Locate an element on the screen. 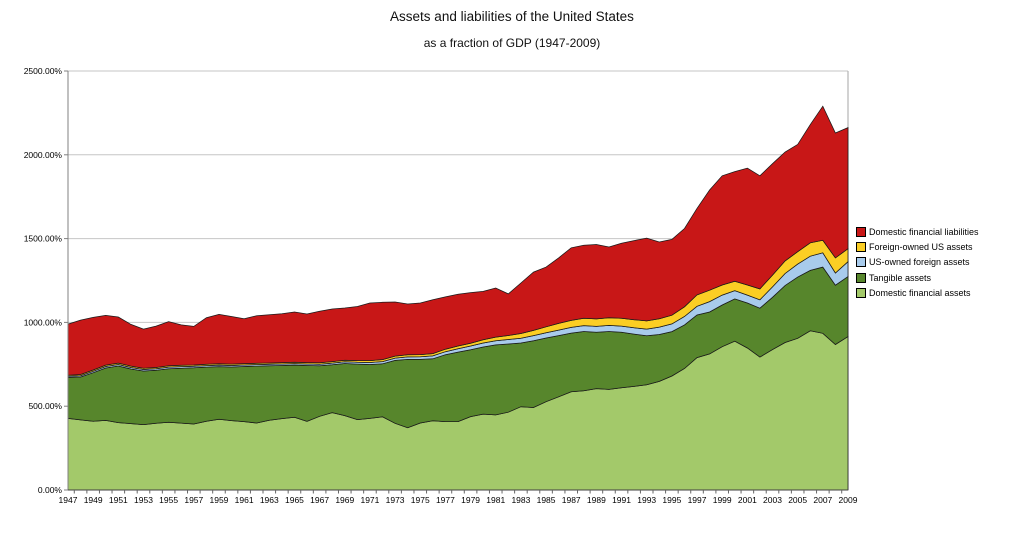 The height and width of the screenshot is (536, 1024). x-tick-label: 1953 is located at coordinates (143, 500).